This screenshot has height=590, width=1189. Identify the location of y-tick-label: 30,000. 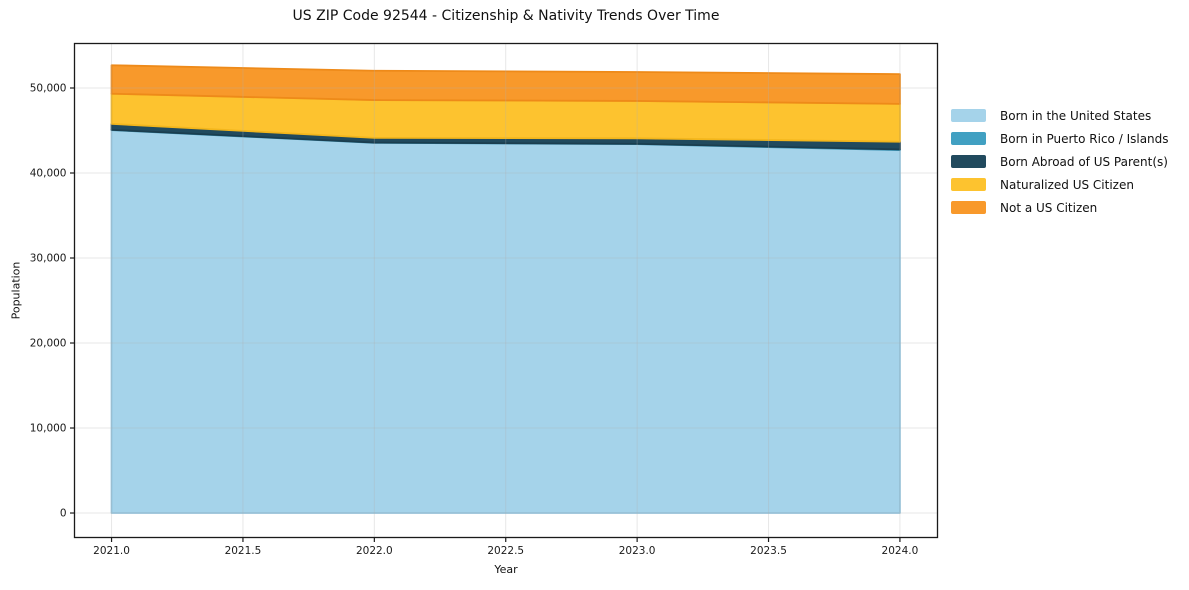
(48, 259).